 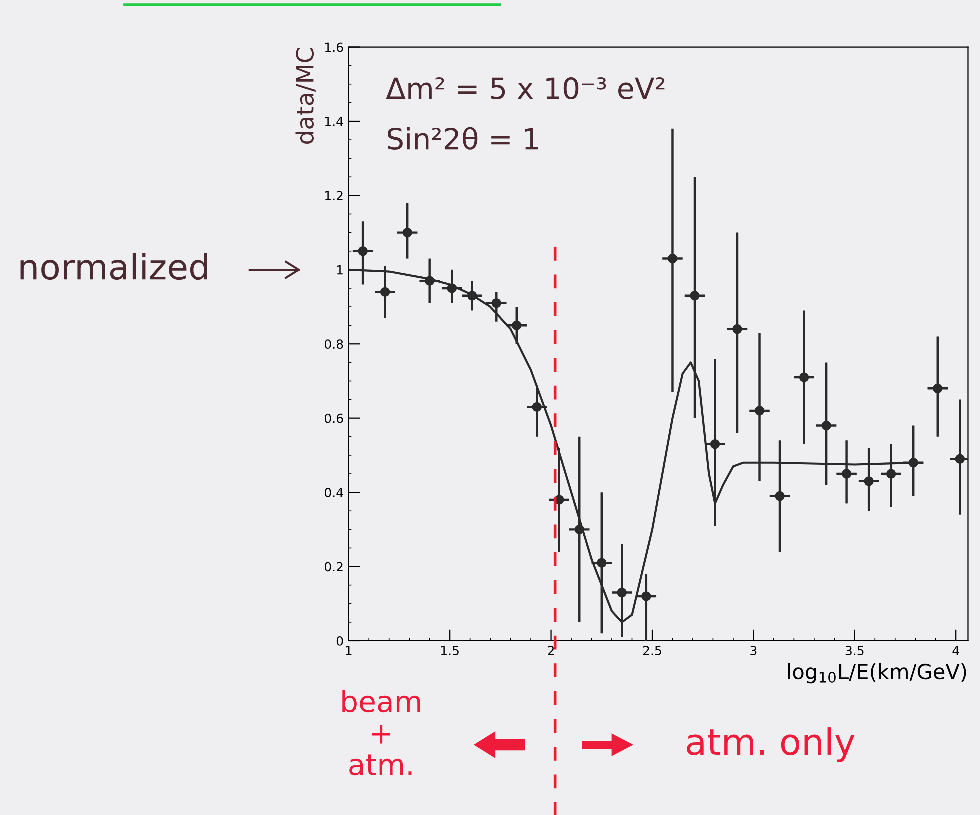 What do you see at coordinates (334, 195) in the screenshot?
I see `y-tick-label: 1.2` at bounding box center [334, 195].